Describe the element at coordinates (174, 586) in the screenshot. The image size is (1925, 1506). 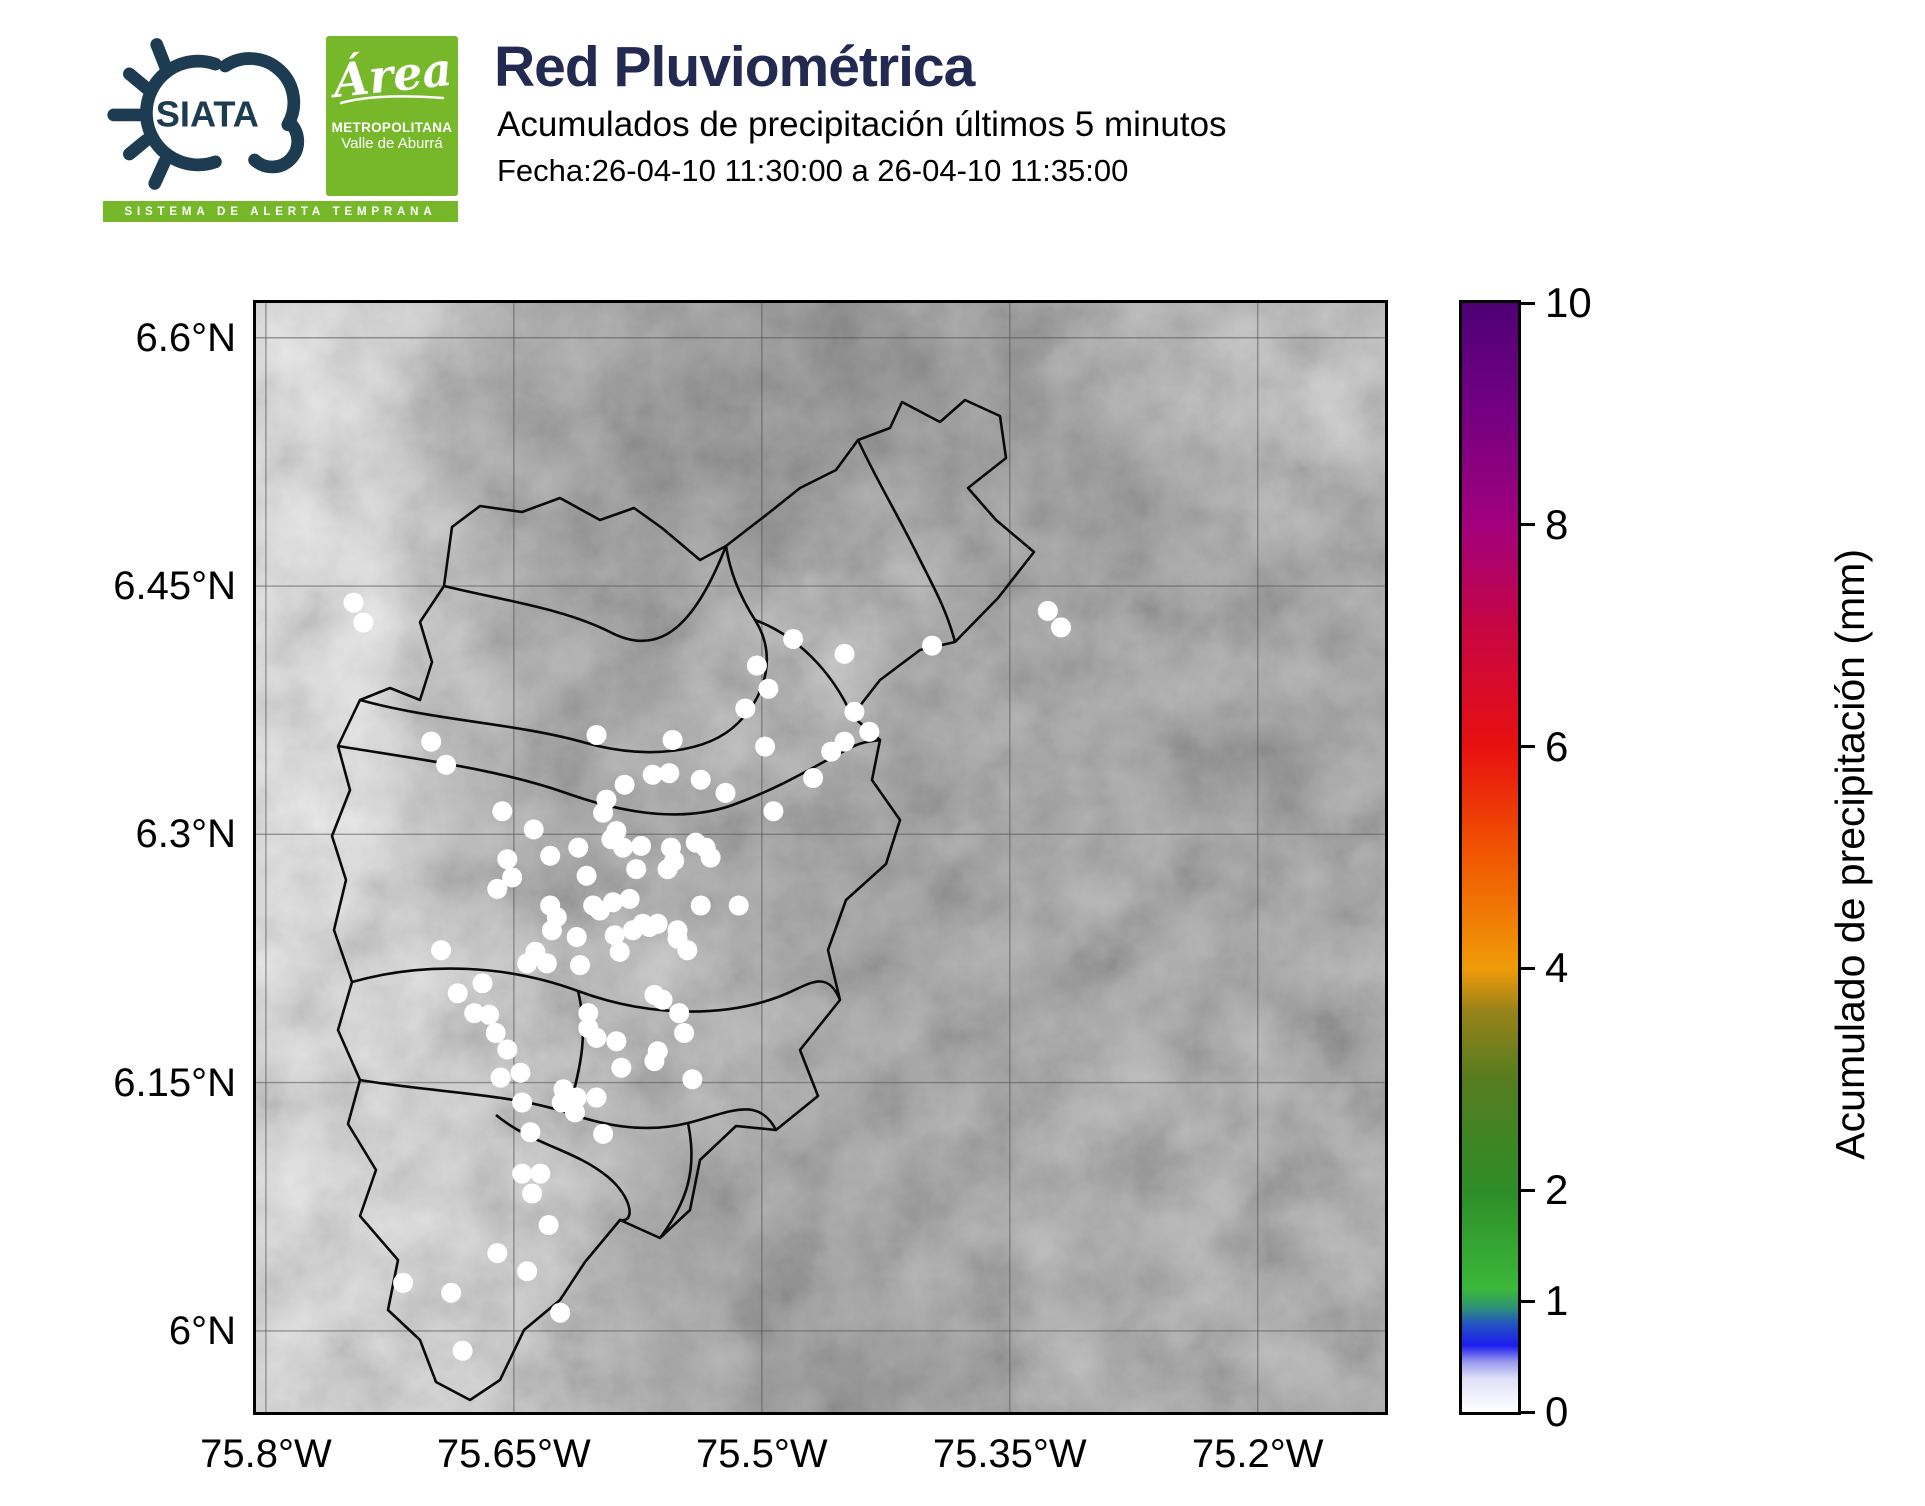
I see `y-tick-label: 6.45°N` at that location.